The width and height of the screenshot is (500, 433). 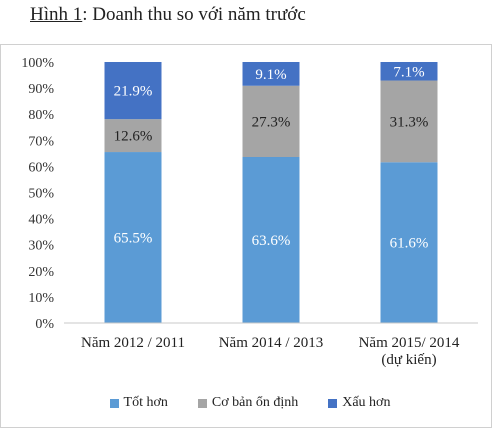 I want to click on legend-item: Tốt hơn, so click(x=138, y=403).